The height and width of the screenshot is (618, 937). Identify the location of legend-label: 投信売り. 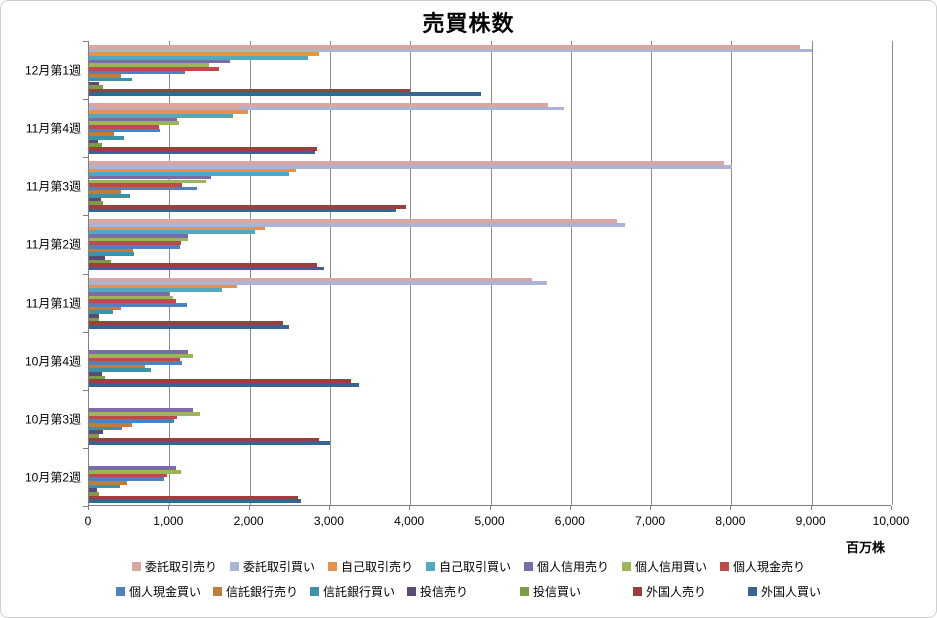
(443, 592).